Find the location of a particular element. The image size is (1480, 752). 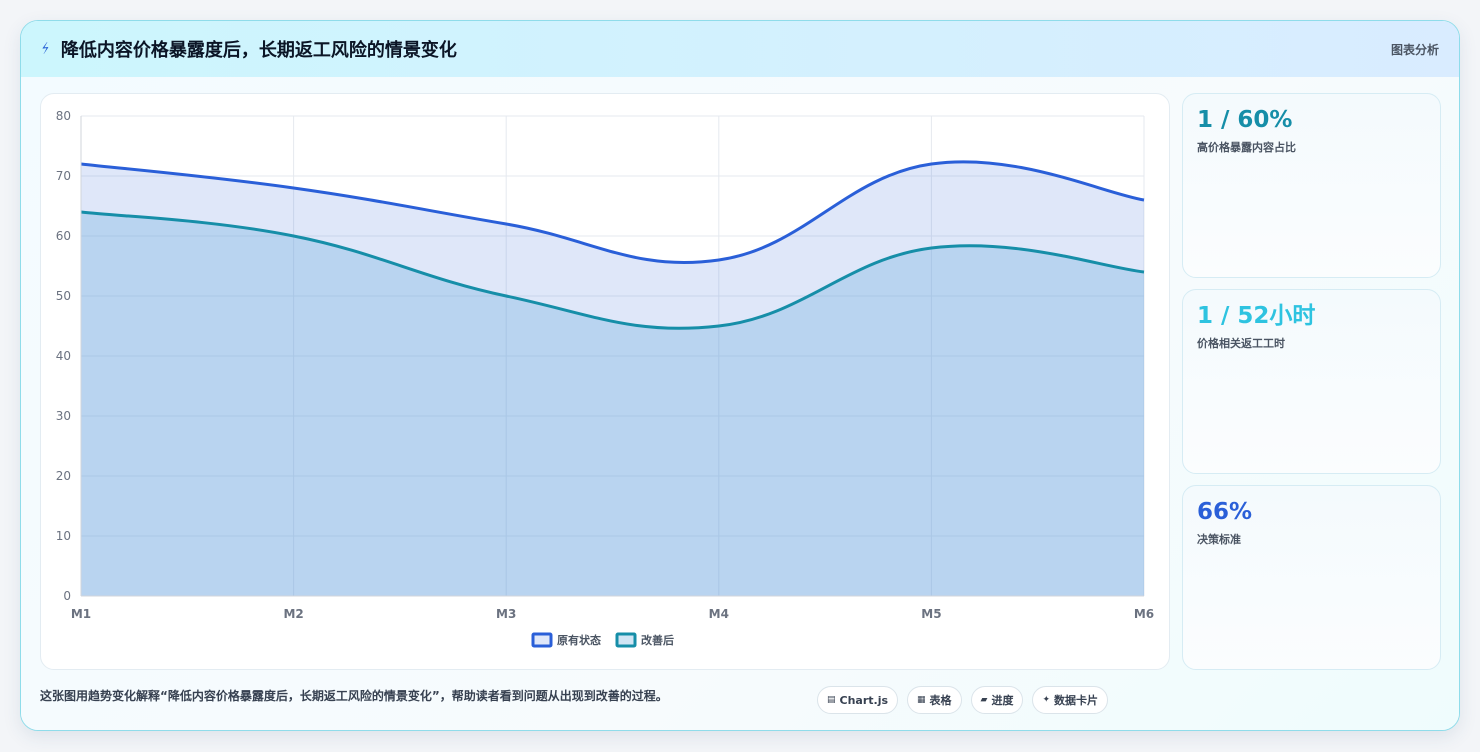

x-tick-label: M4 is located at coordinates (719, 614).